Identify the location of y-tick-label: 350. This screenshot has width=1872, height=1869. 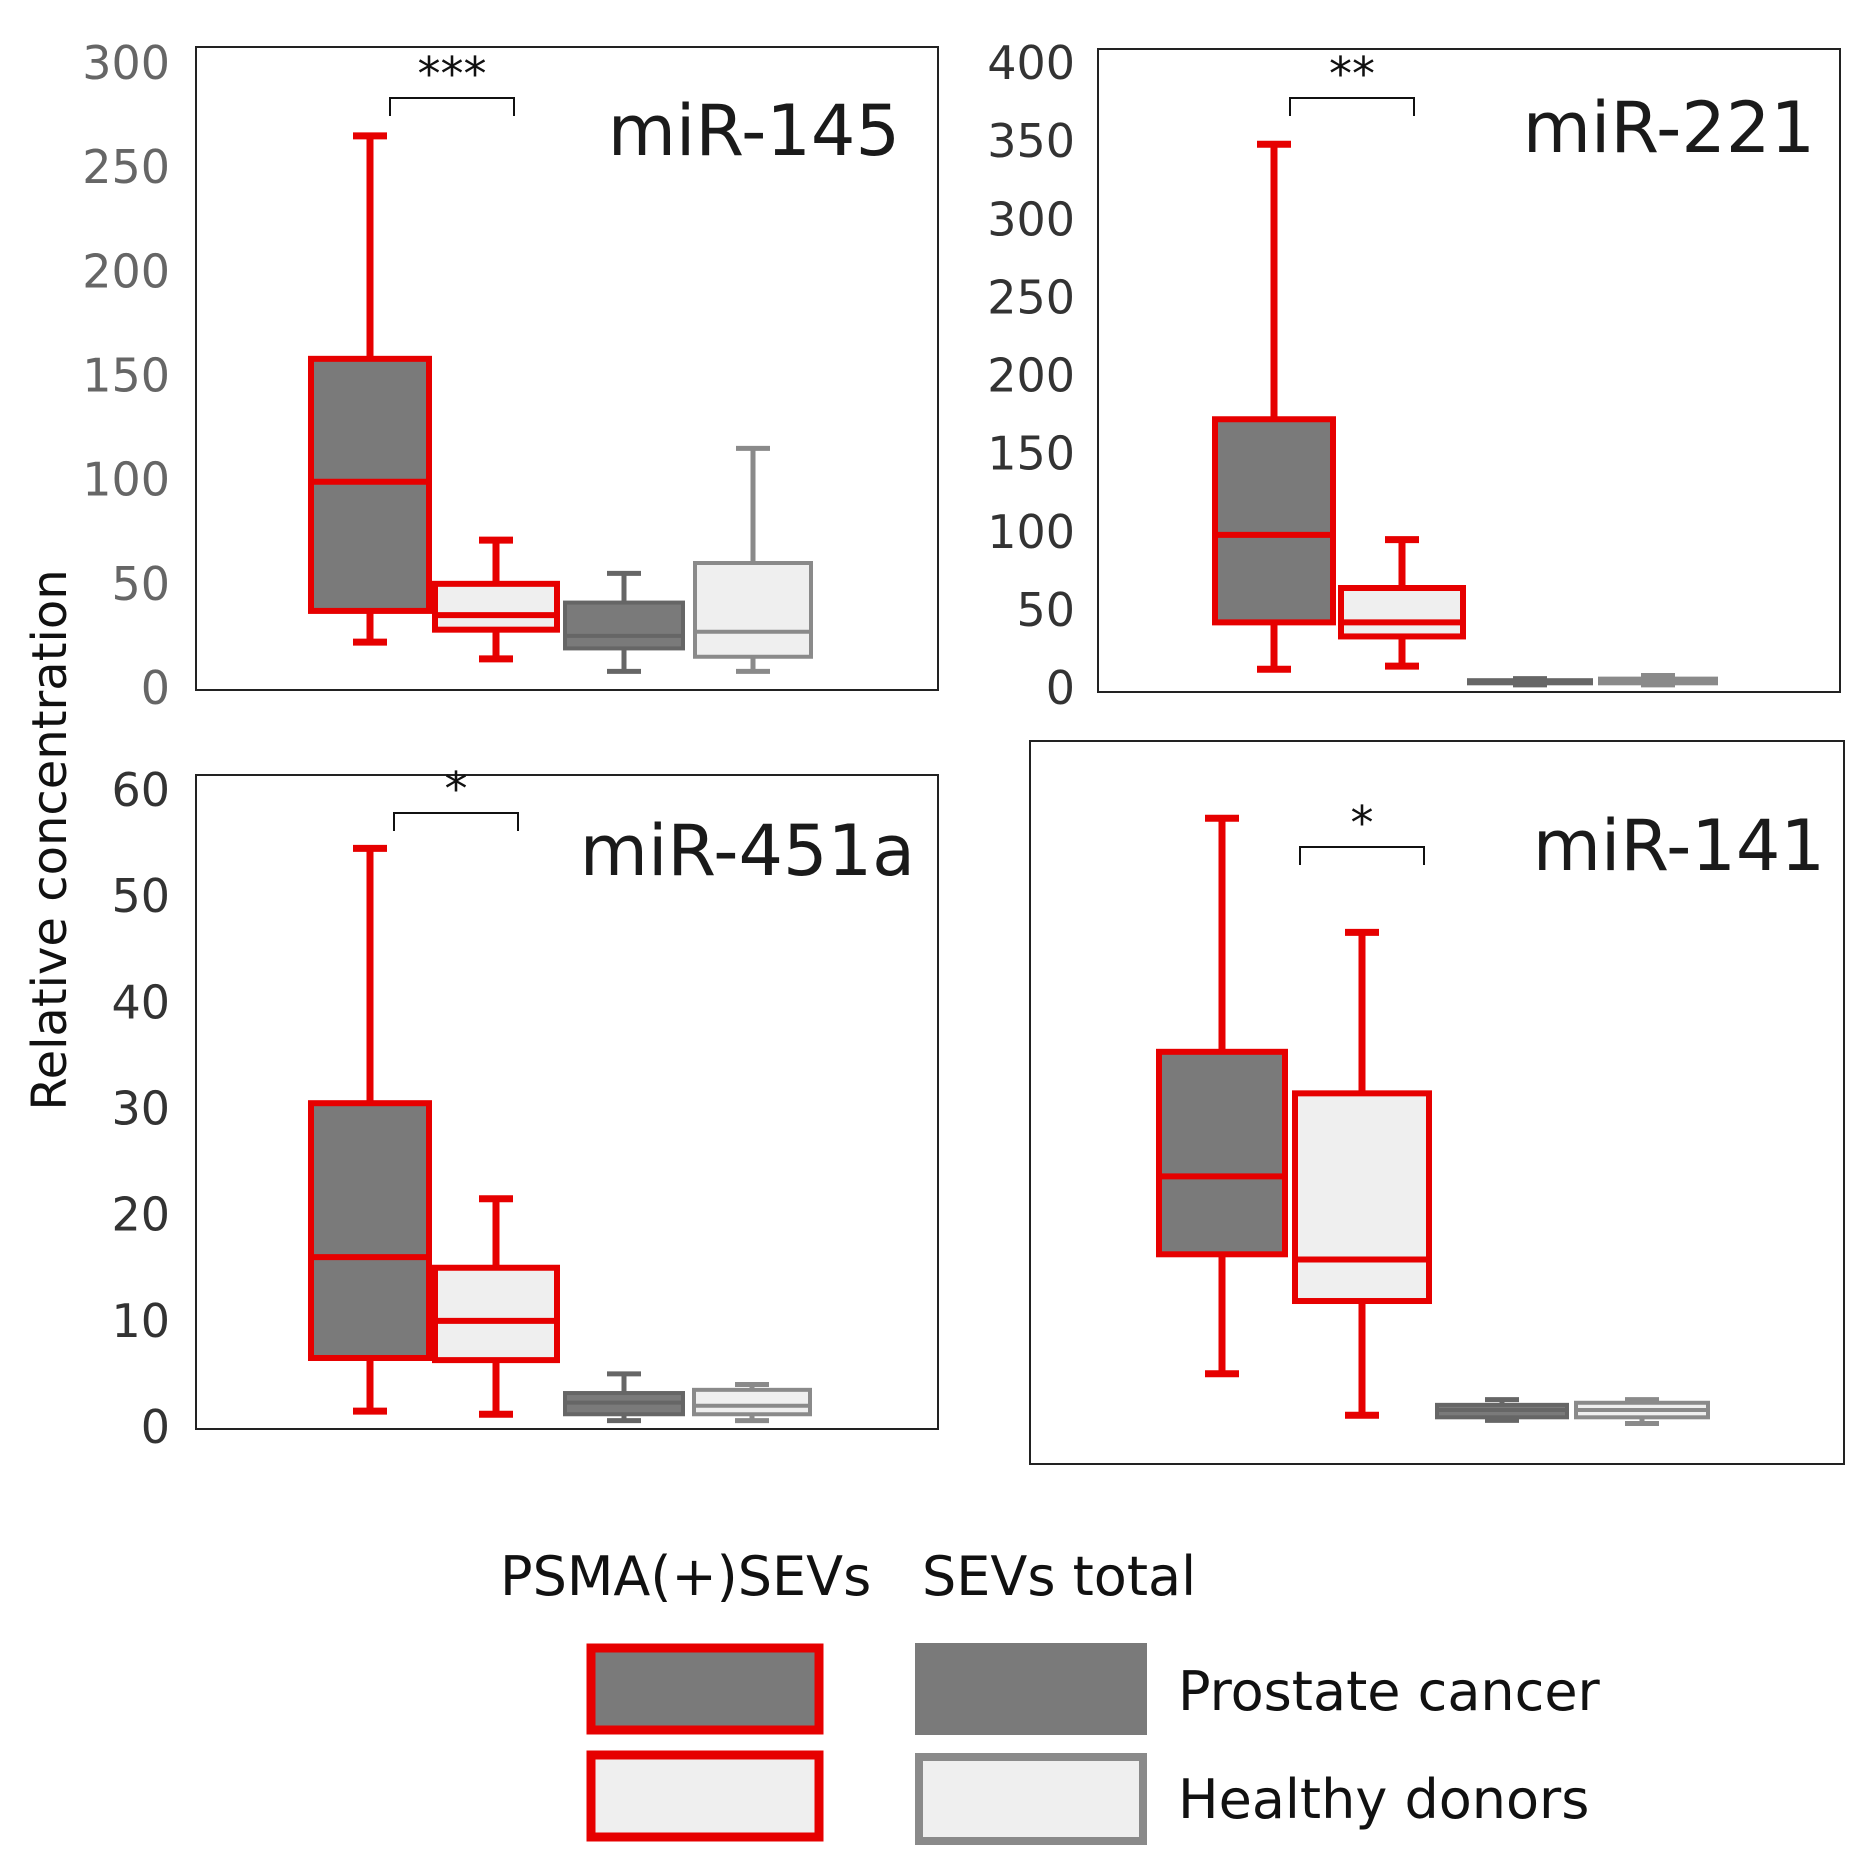
(1031, 141).